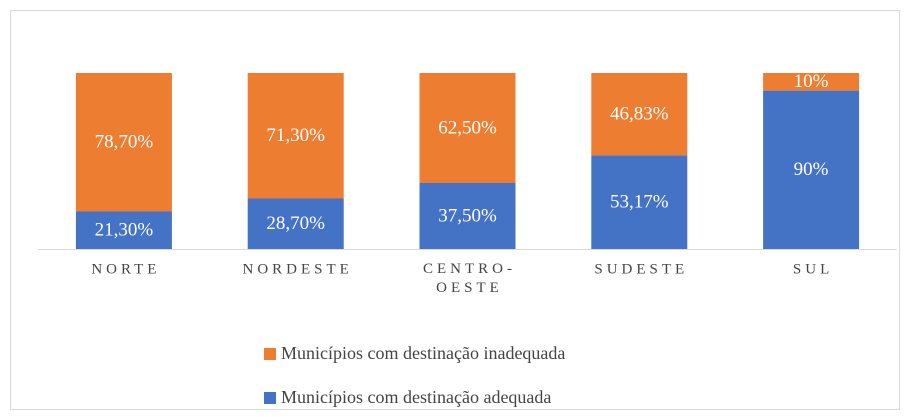 The height and width of the screenshot is (420, 910). I want to click on value-label: 90%, so click(811, 169).